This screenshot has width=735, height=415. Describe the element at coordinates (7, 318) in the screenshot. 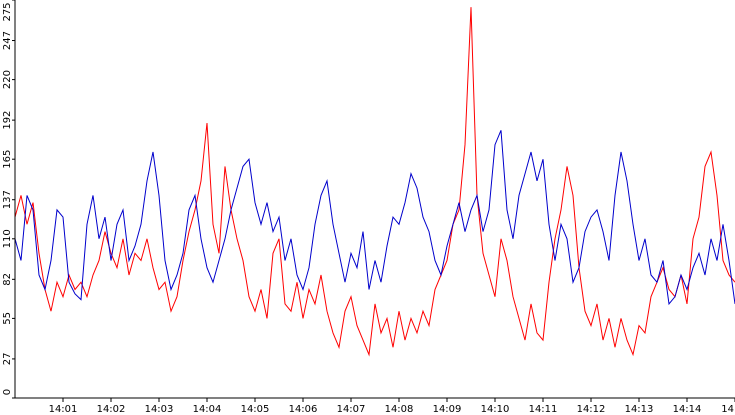

I see `y-tick-label: 55` at that location.